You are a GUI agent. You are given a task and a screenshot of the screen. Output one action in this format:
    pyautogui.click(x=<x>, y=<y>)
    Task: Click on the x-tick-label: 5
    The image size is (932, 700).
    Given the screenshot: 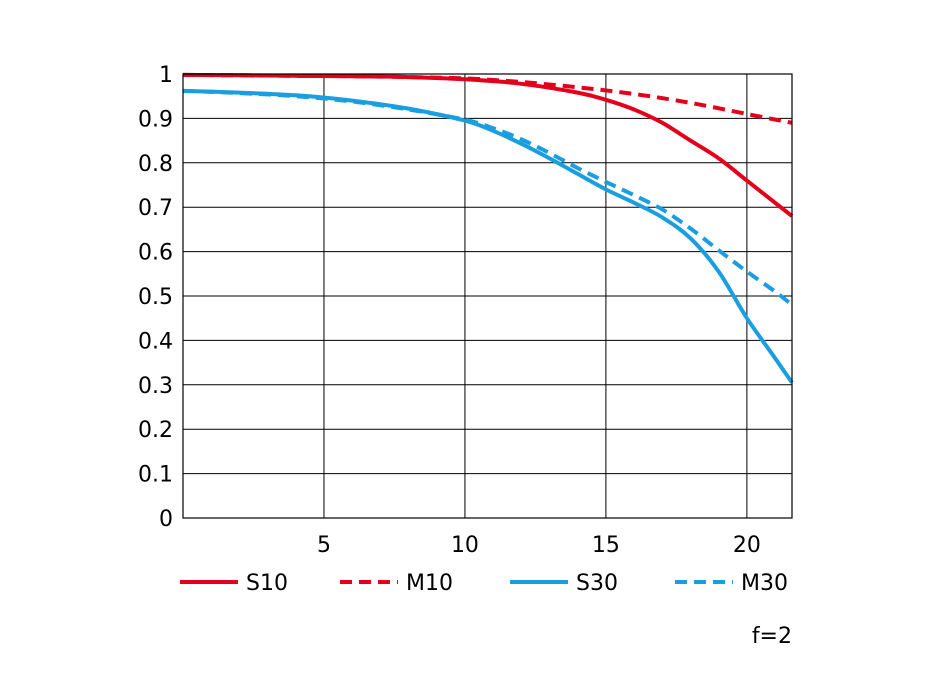 What is the action you would take?
    pyautogui.click(x=324, y=545)
    